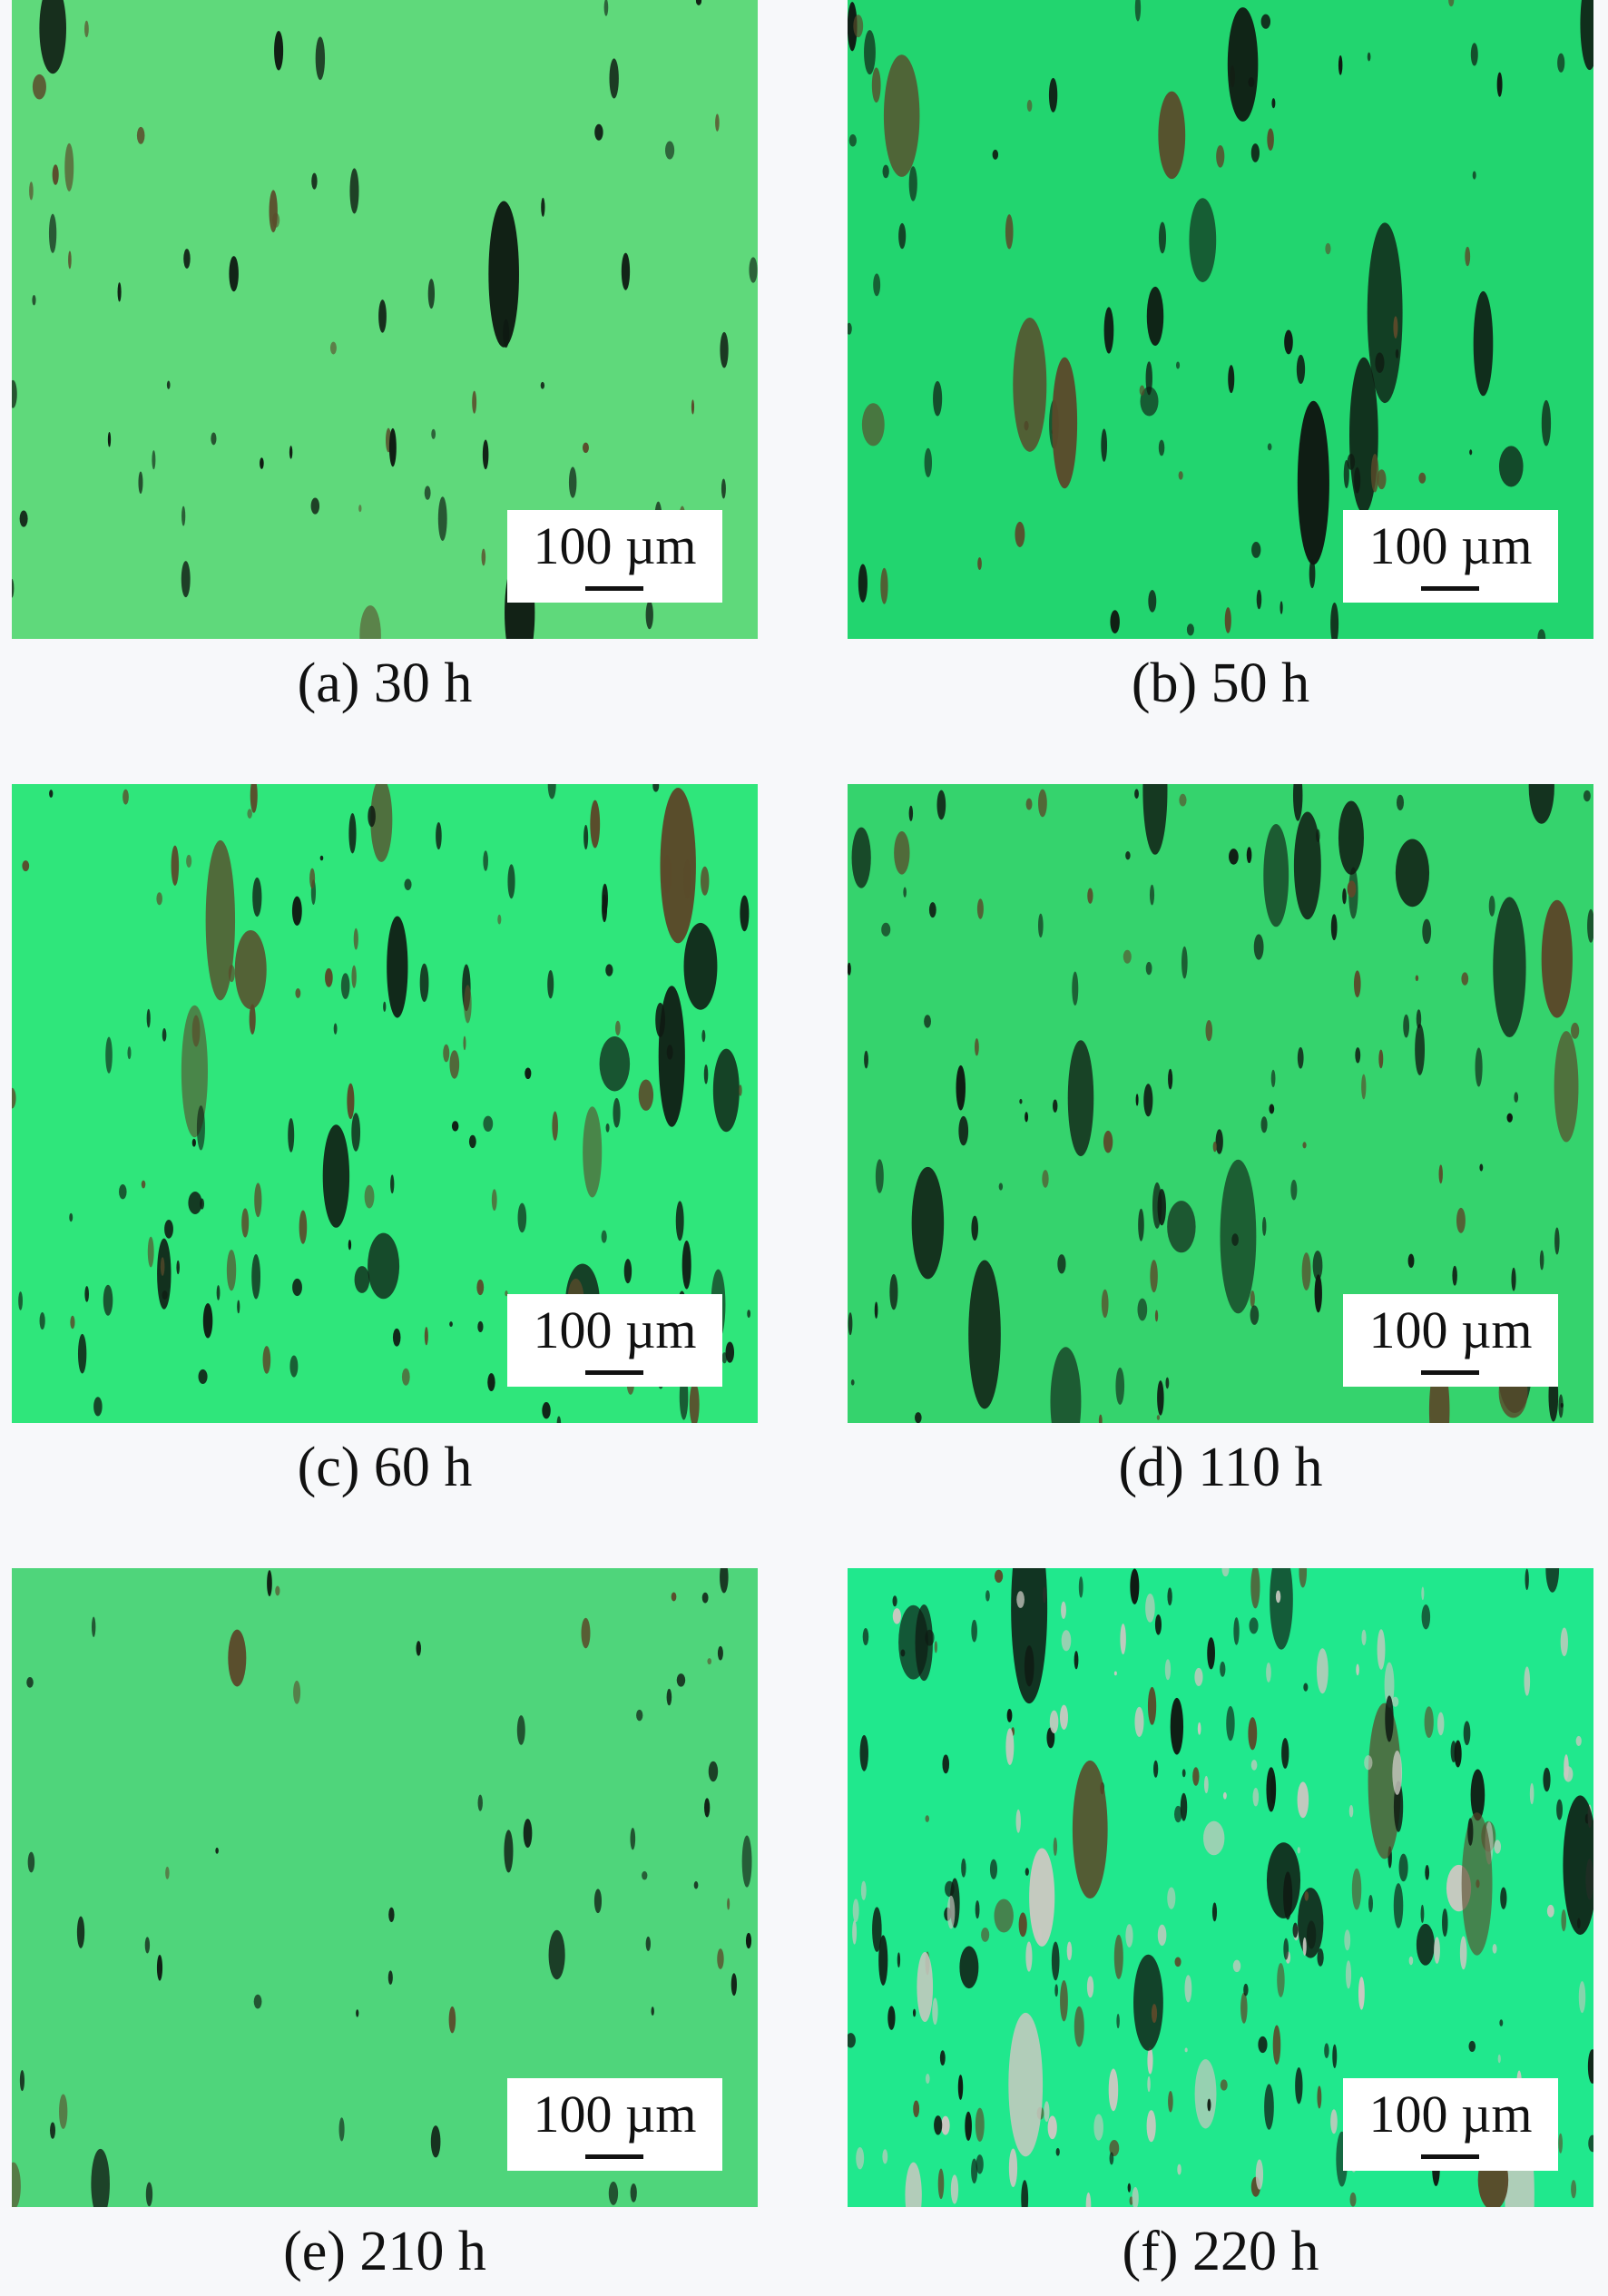 Image resolution: width=1608 pixels, height=2296 pixels. Describe the element at coordinates (385, 2251) in the screenshot. I see `panel-caption: (e) 210 h` at that location.